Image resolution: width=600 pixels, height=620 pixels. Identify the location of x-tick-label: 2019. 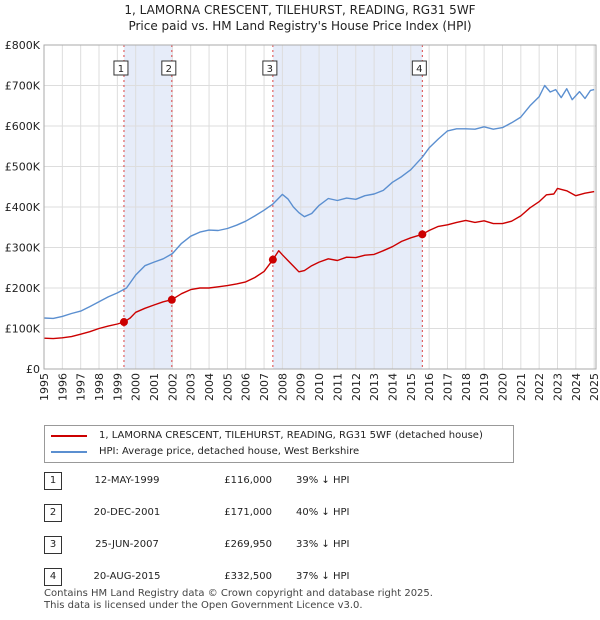
(484, 387).